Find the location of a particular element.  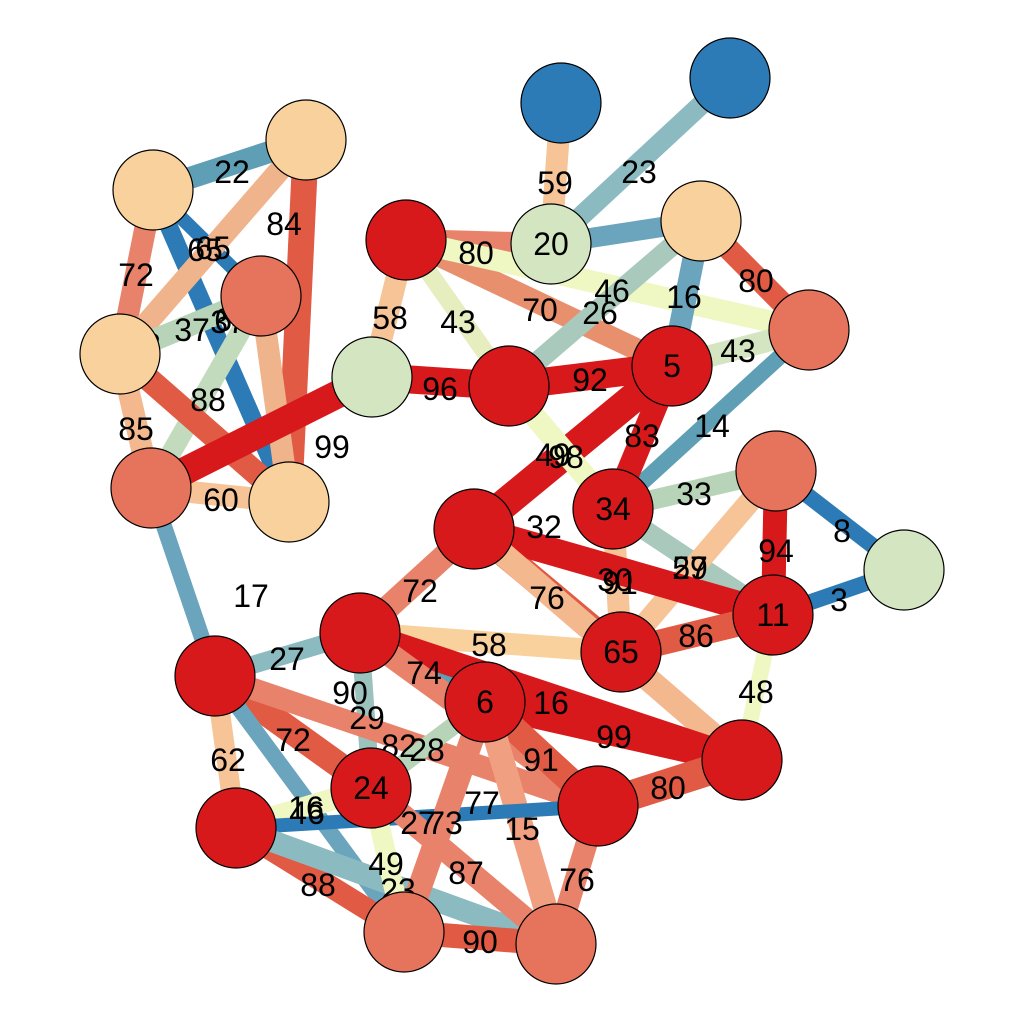

node-n19 is located at coordinates (904, 570).